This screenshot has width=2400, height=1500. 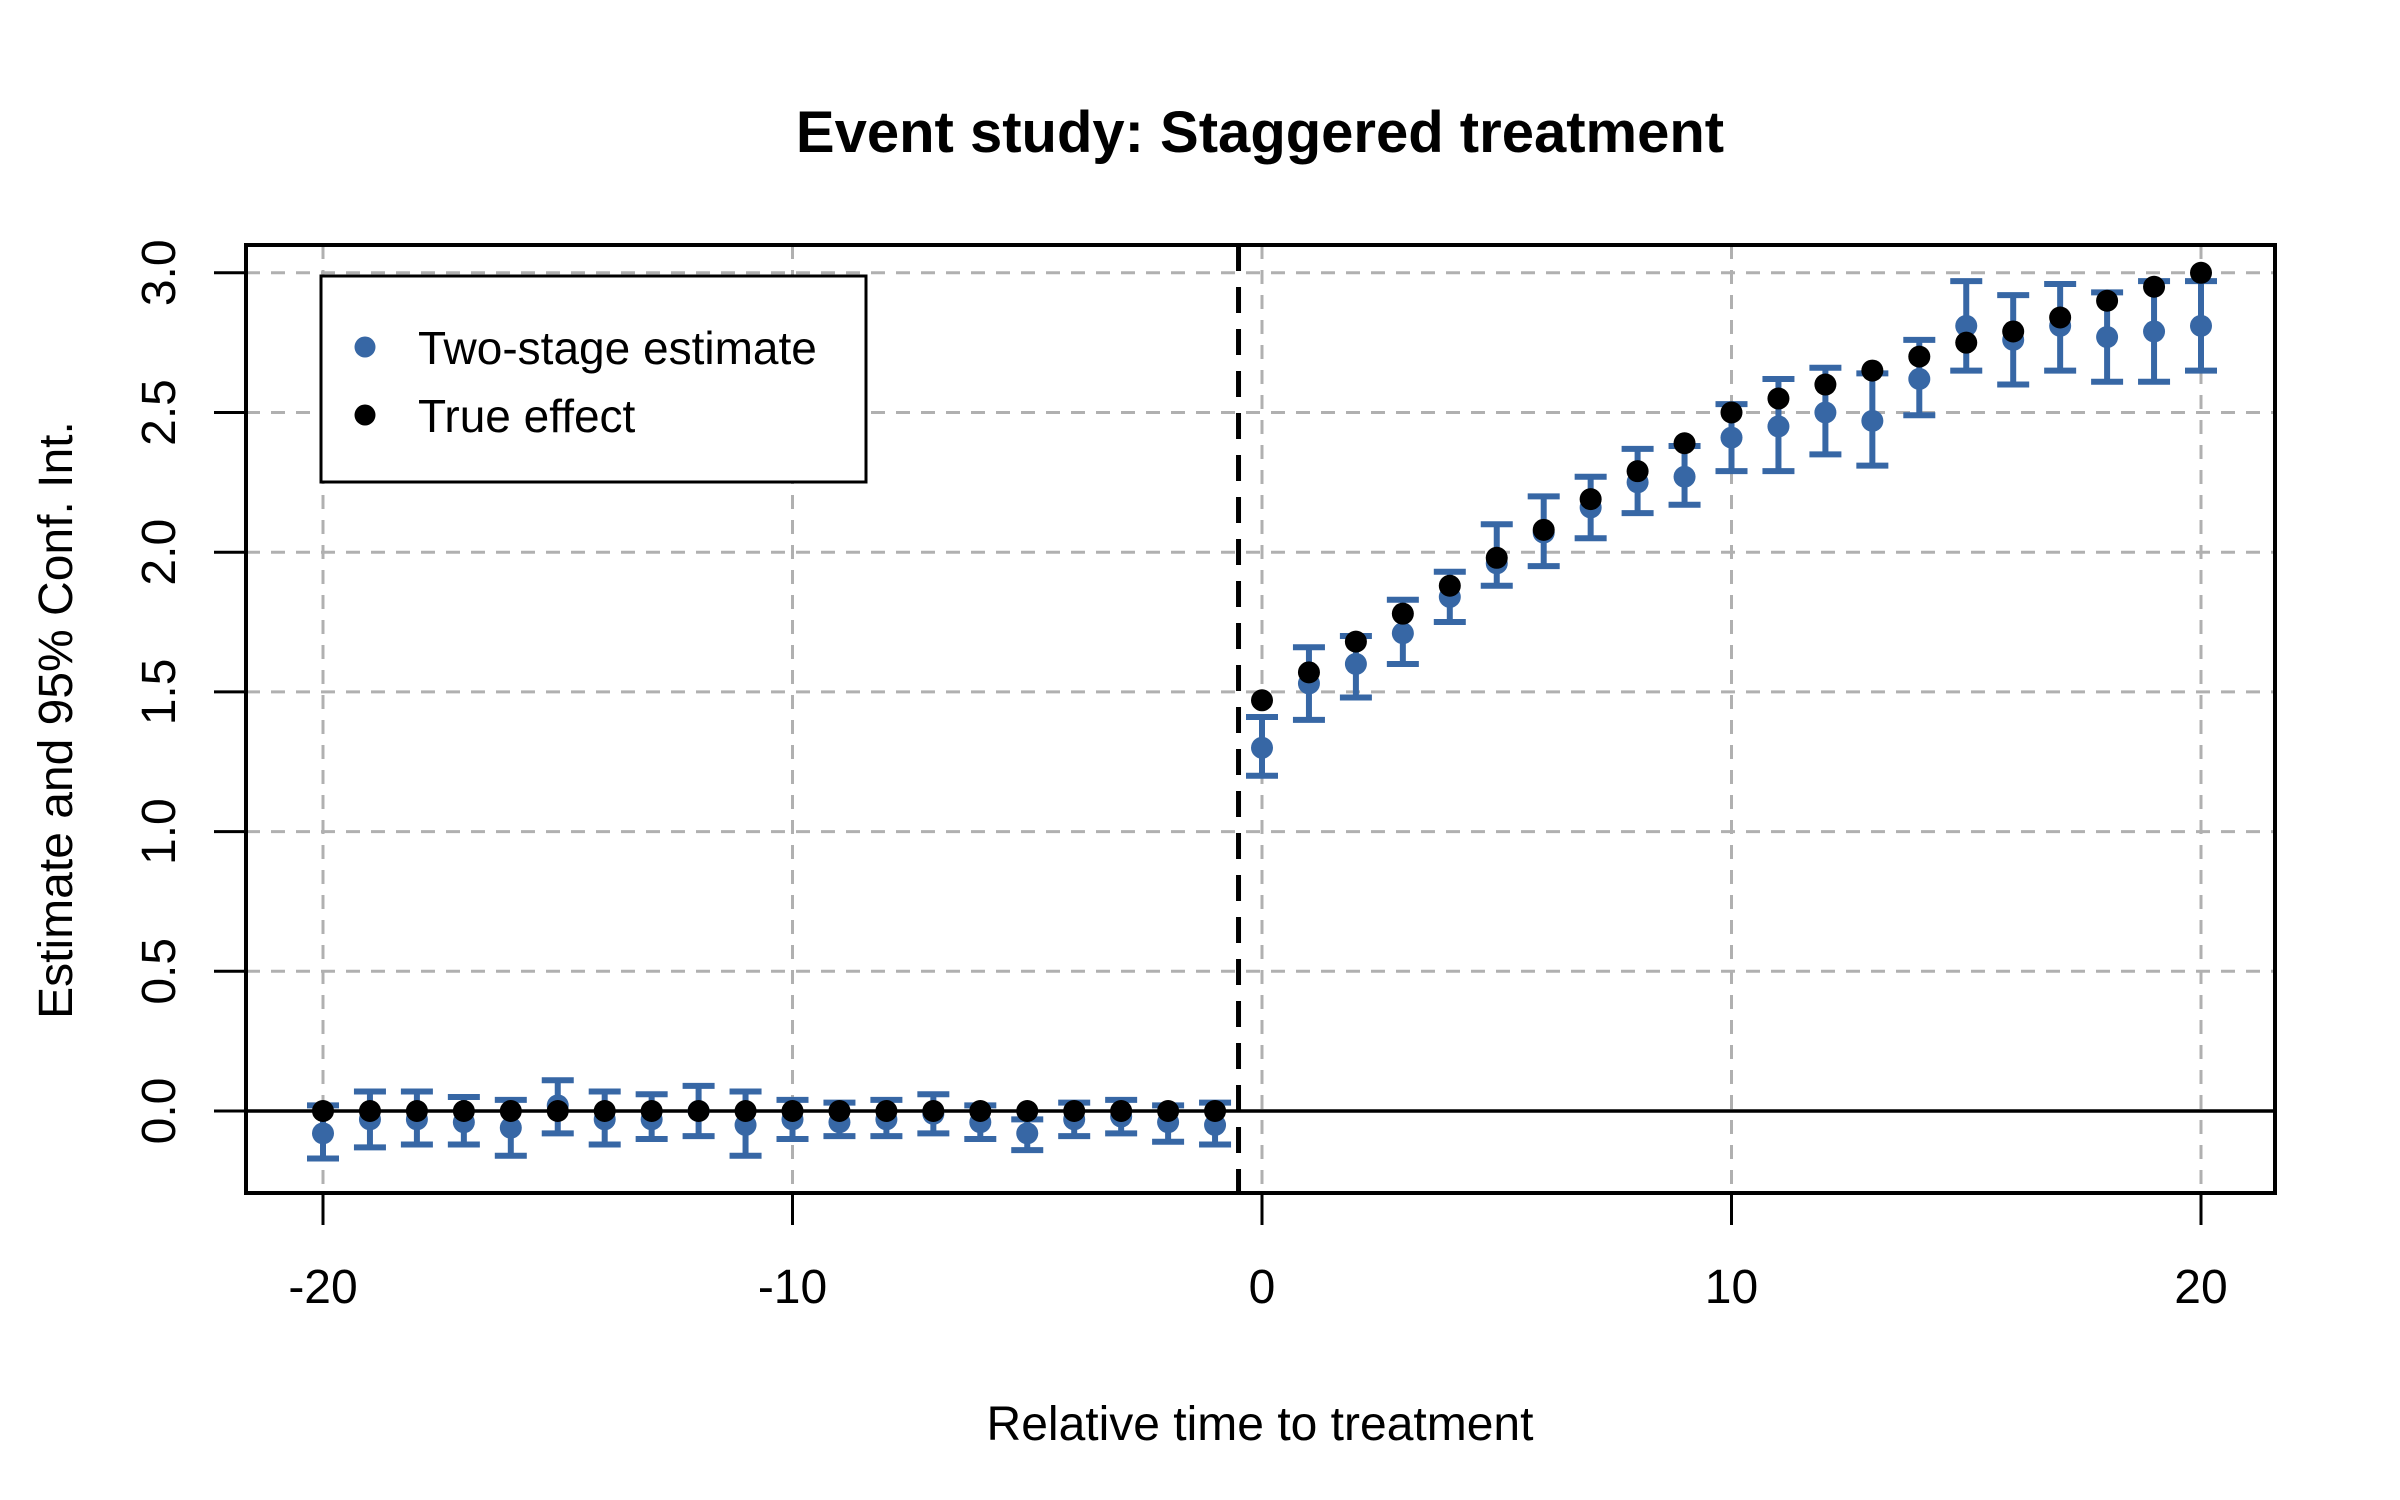 What do you see at coordinates (159, 692) in the screenshot?
I see `y-tick-label: 1.5` at bounding box center [159, 692].